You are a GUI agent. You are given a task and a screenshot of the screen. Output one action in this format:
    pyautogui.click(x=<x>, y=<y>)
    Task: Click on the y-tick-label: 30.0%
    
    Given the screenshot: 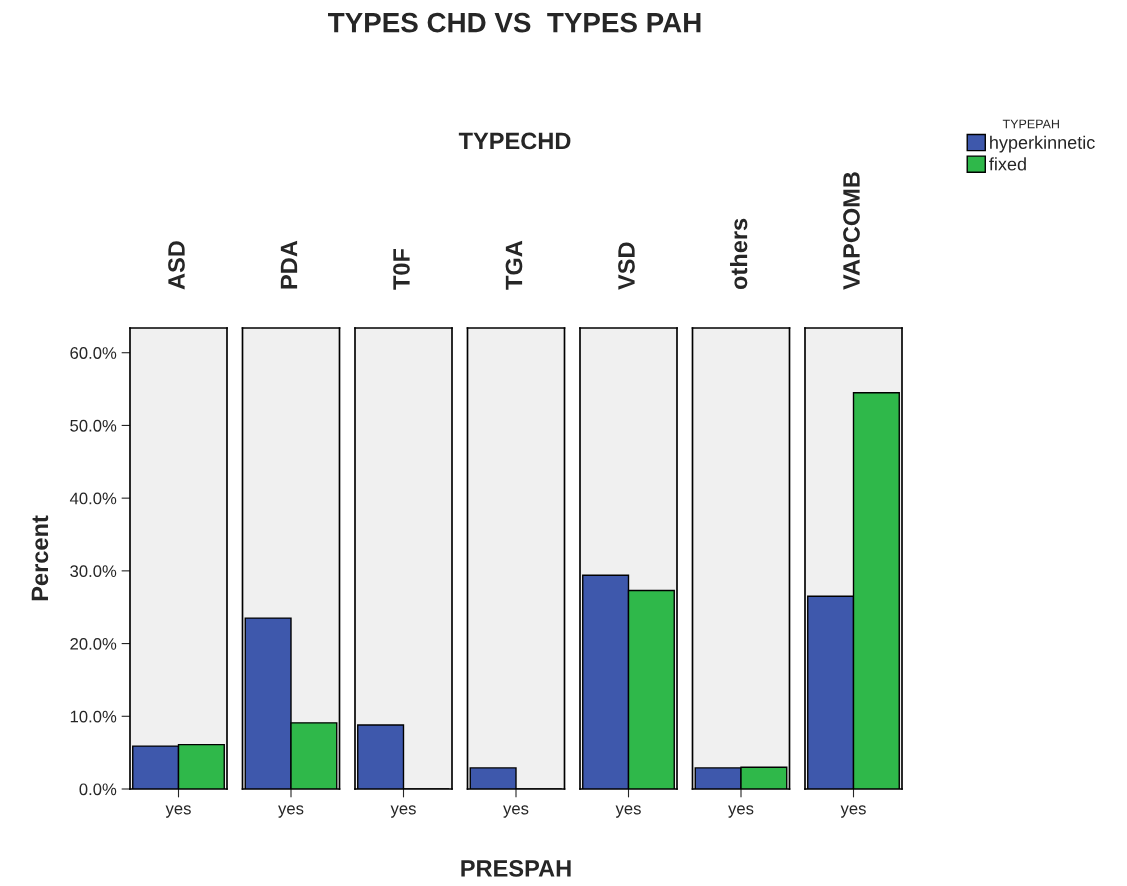 What is the action you would take?
    pyautogui.click(x=93, y=571)
    